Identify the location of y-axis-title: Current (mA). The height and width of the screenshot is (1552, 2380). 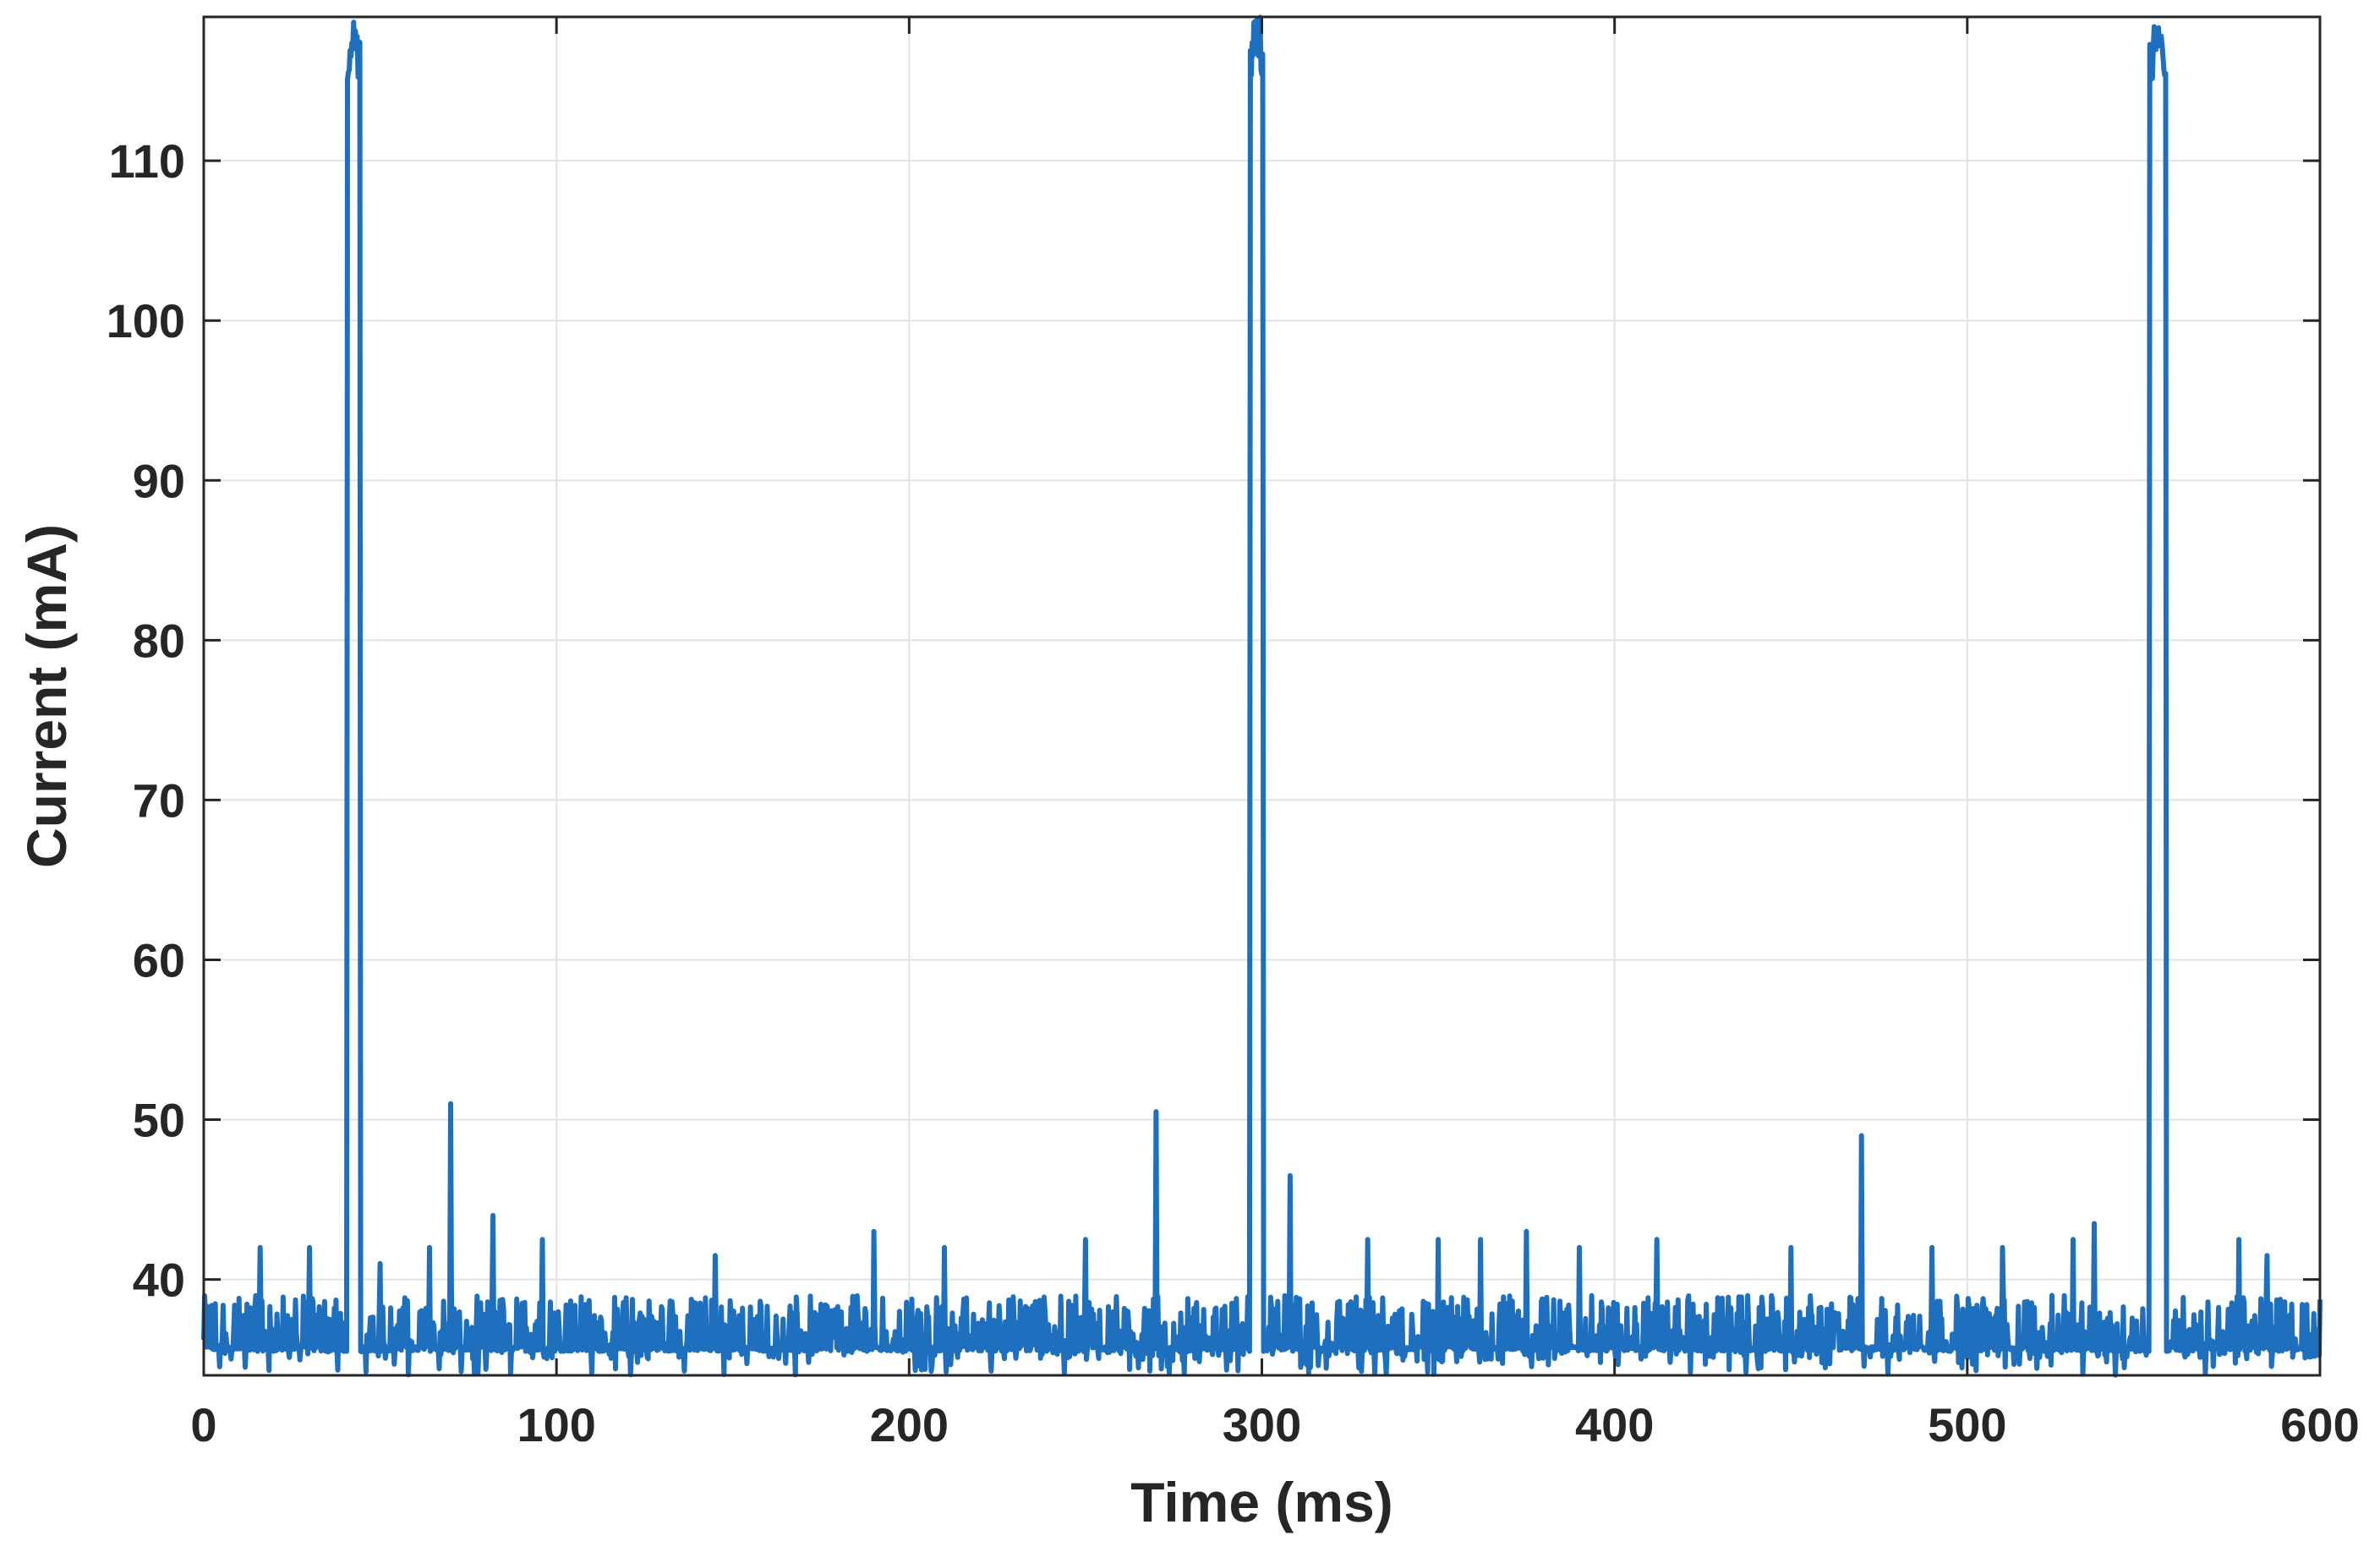
(46, 696).